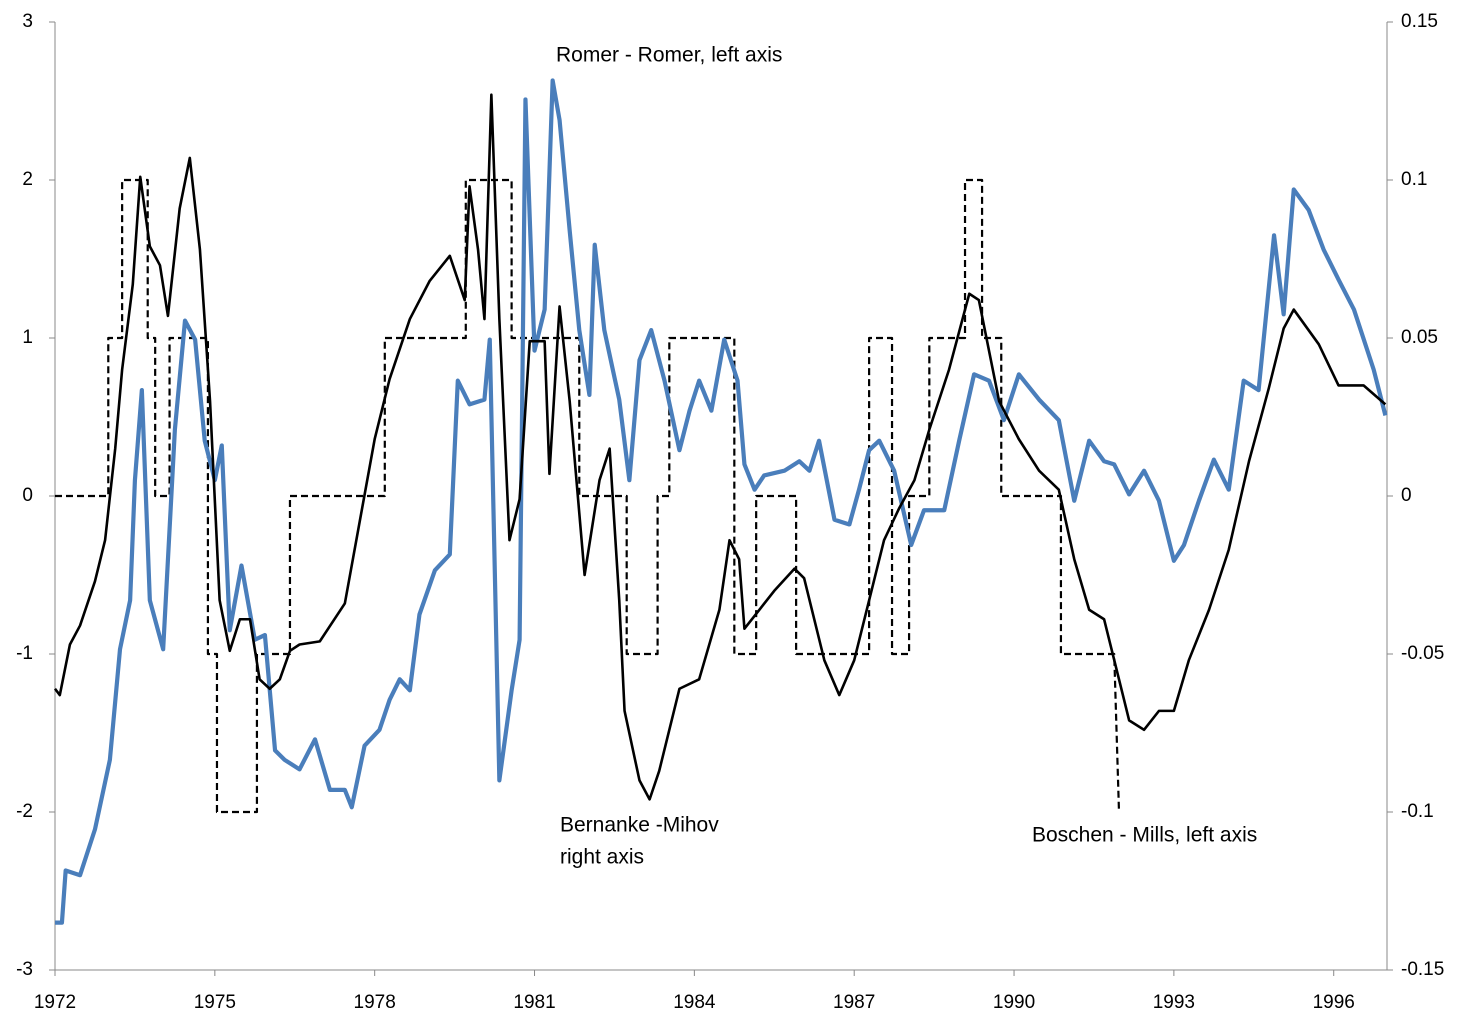 The width and height of the screenshot is (1464, 1028). I want to click on y2-tick-label: -0.05, so click(1422, 653).